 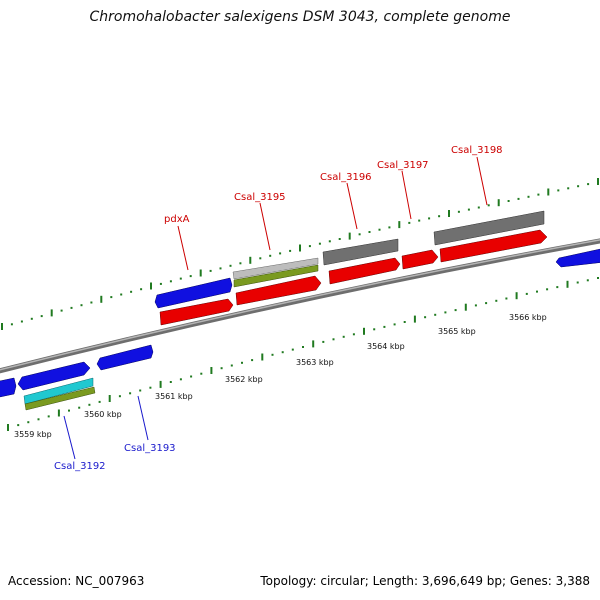 What do you see at coordinates (80, 466) in the screenshot?
I see `gene-label-csal-3192: Csal_3192` at bounding box center [80, 466].